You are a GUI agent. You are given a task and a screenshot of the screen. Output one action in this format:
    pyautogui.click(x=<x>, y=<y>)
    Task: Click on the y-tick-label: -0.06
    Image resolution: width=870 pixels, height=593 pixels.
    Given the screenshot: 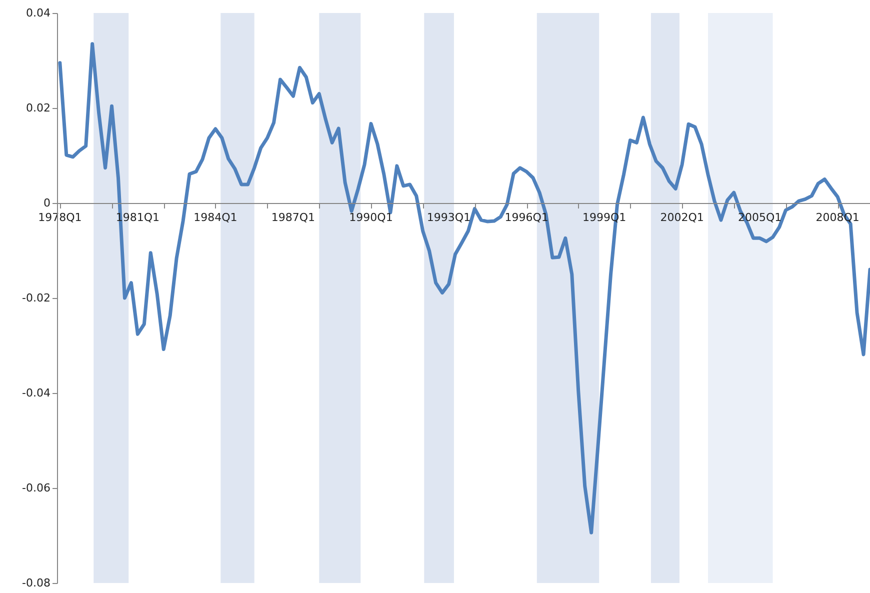 What is the action you would take?
    pyautogui.click(x=36, y=488)
    